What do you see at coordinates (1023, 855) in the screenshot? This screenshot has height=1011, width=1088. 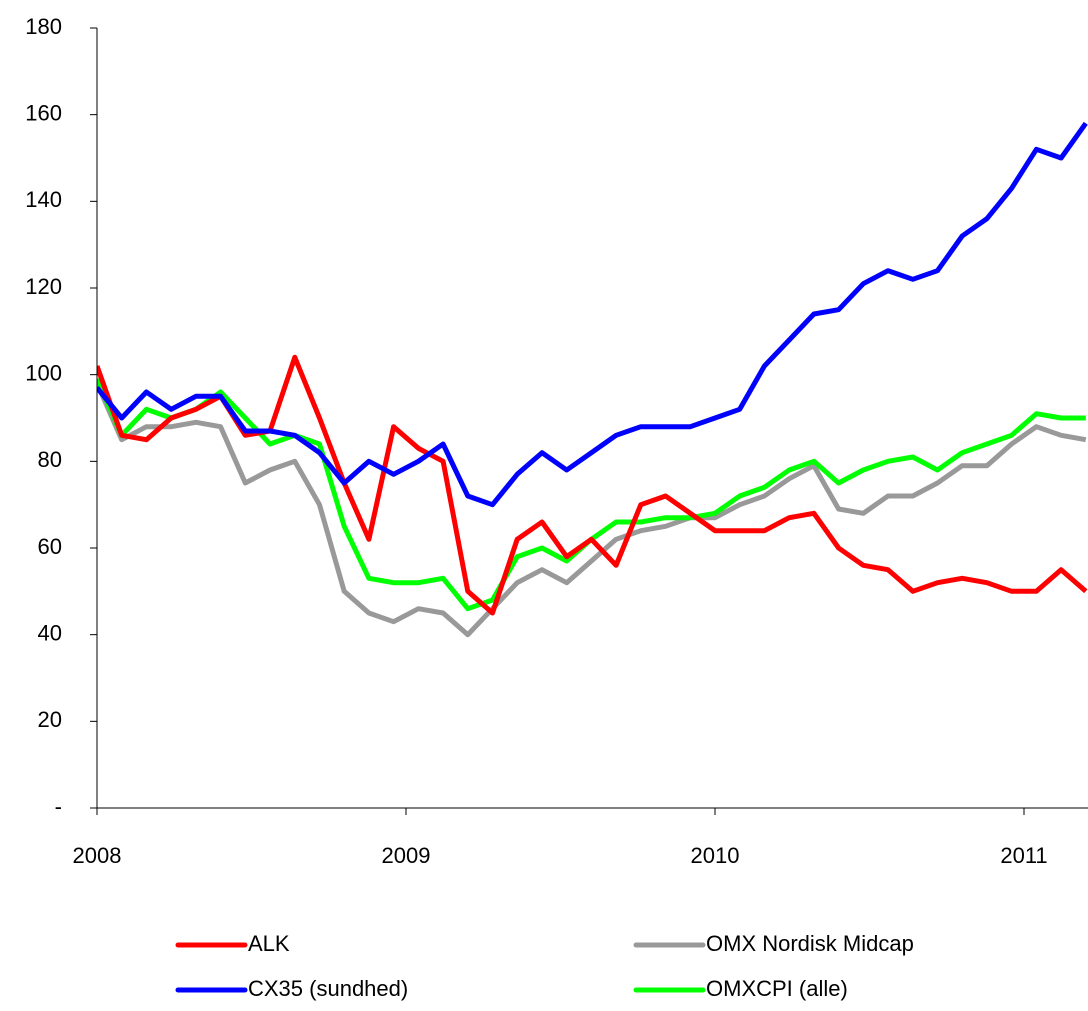 I see `x-tick-label: 2011` at bounding box center [1023, 855].